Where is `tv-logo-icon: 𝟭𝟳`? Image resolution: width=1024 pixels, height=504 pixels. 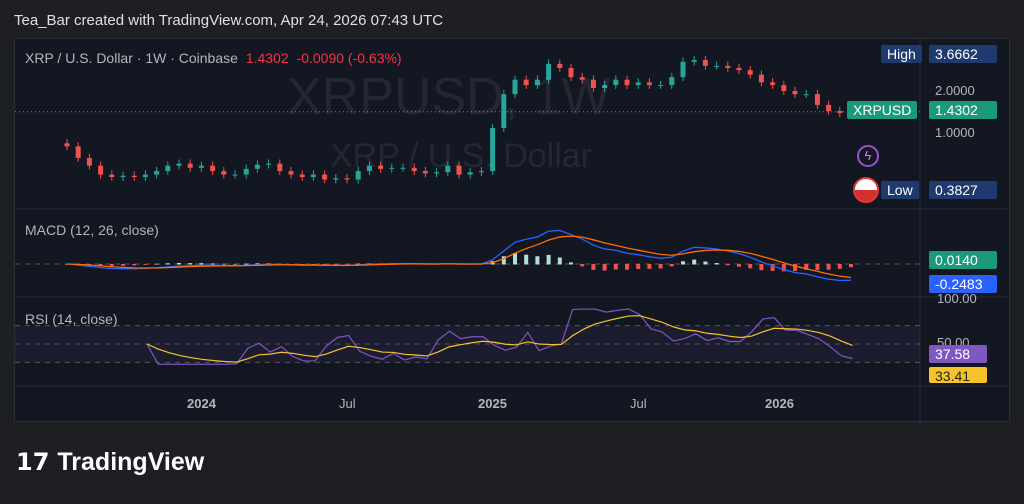
tv-logo-icon: 𝟭𝟳 is located at coordinates (33, 462).